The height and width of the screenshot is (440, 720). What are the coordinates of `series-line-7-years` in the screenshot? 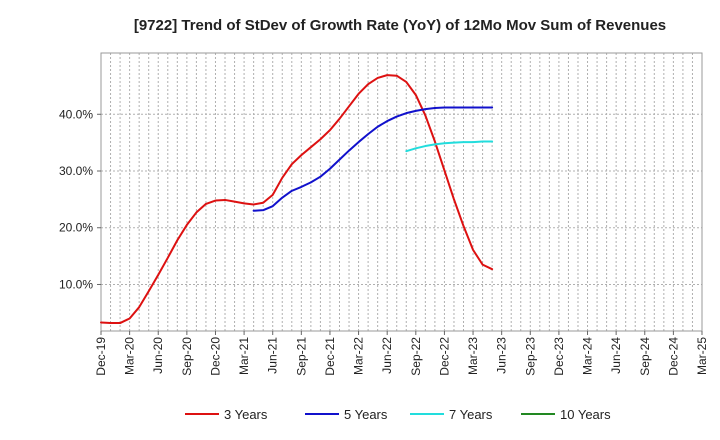 It's located at (449, 146).